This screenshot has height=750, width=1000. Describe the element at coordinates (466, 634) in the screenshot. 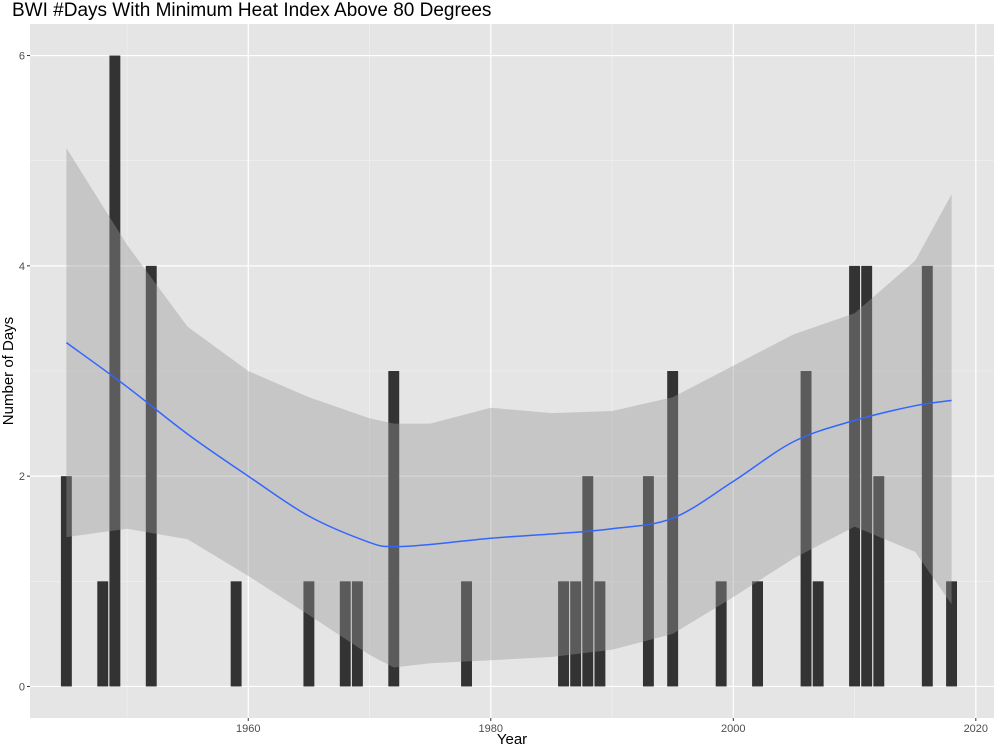

I see `bar-1978` at that location.